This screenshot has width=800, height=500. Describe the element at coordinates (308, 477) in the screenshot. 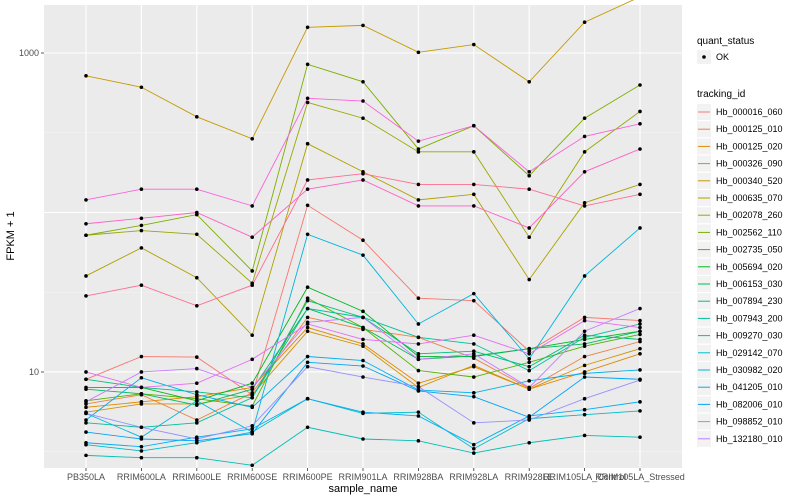

I see `x-tick-label: RRIM600PE` at that location.